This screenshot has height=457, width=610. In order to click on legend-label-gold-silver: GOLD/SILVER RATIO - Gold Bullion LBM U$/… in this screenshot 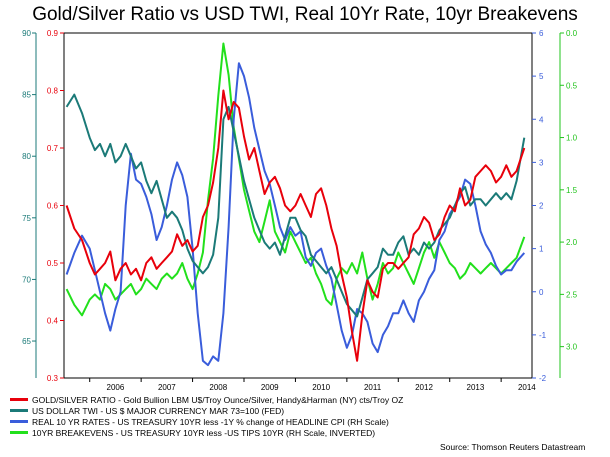, I will do `click(218, 400)`.